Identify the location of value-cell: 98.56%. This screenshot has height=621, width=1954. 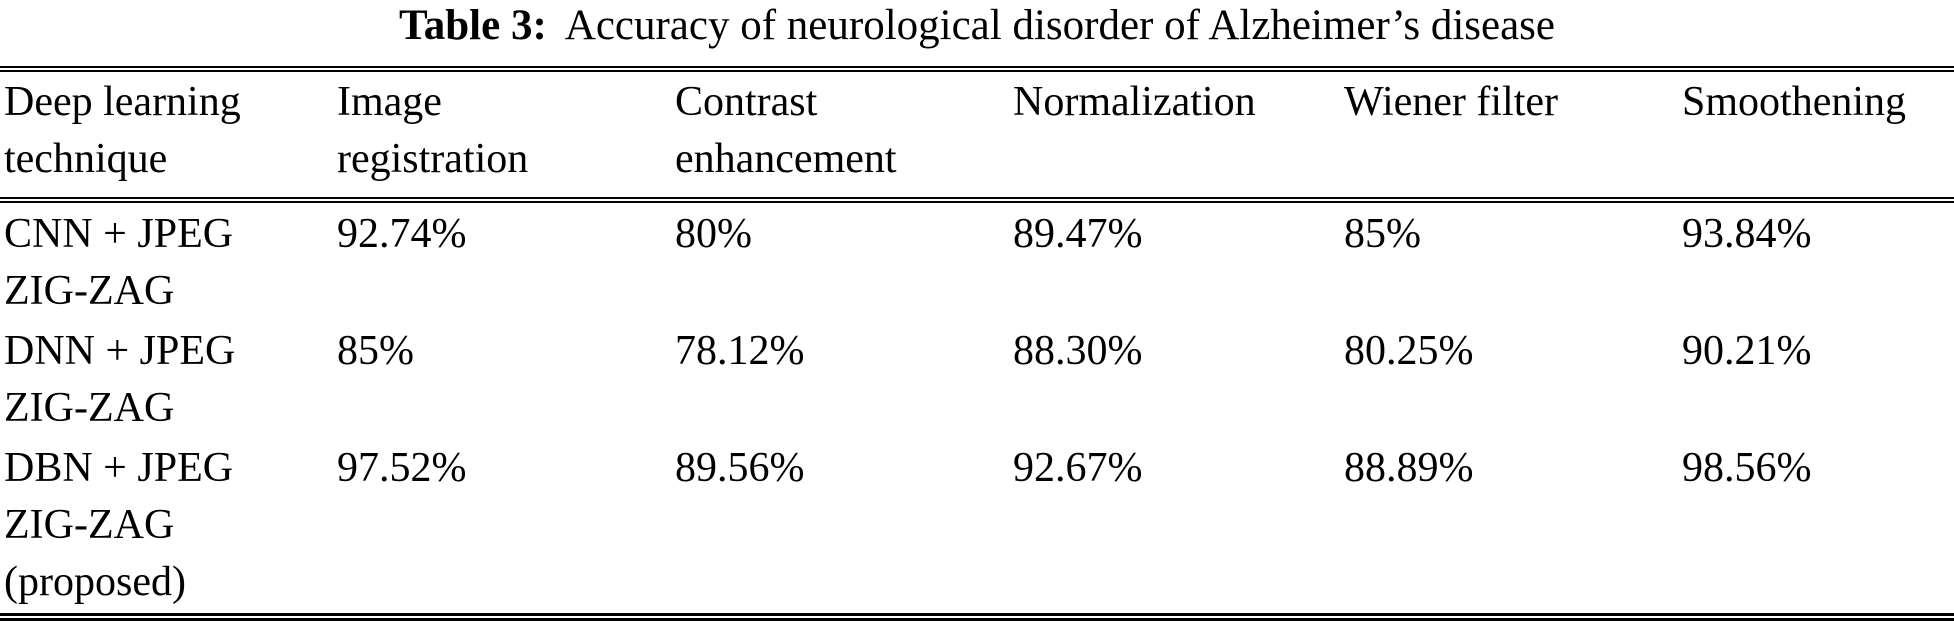
(1747, 468).